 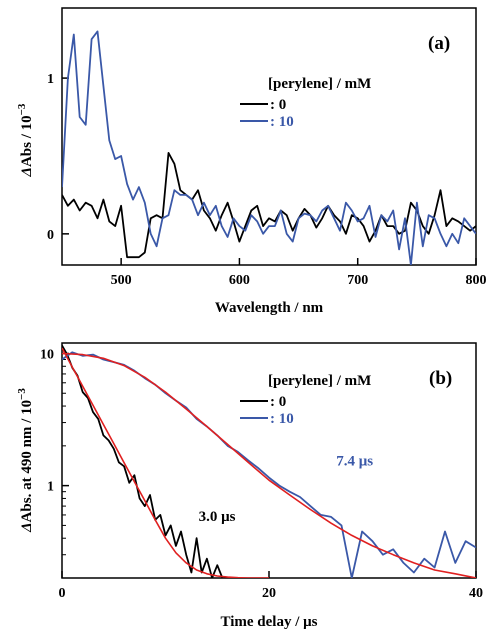 What do you see at coordinates (47, 354) in the screenshot?
I see `panel-b-y-tick-label: 10` at bounding box center [47, 354].